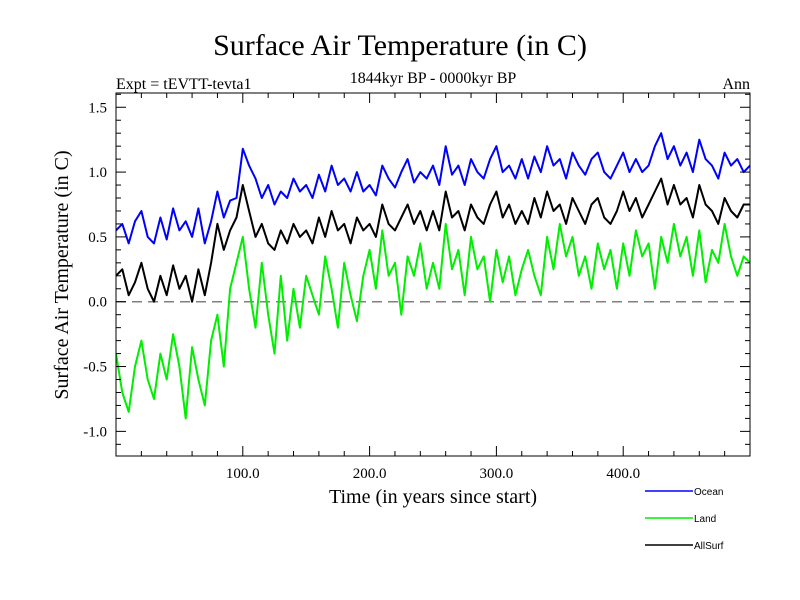 This screenshot has height=600, width=800. Describe the element at coordinates (243, 474) in the screenshot. I see `x-tick-label: 100.0` at that location.